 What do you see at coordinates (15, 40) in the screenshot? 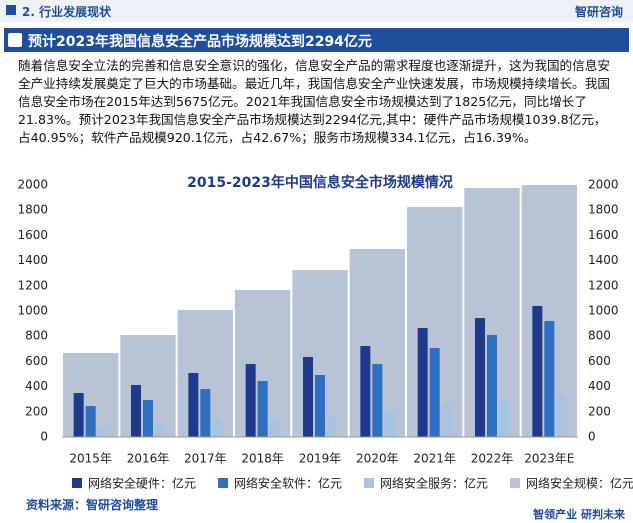
I see `title-icon` at bounding box center [15, 40].